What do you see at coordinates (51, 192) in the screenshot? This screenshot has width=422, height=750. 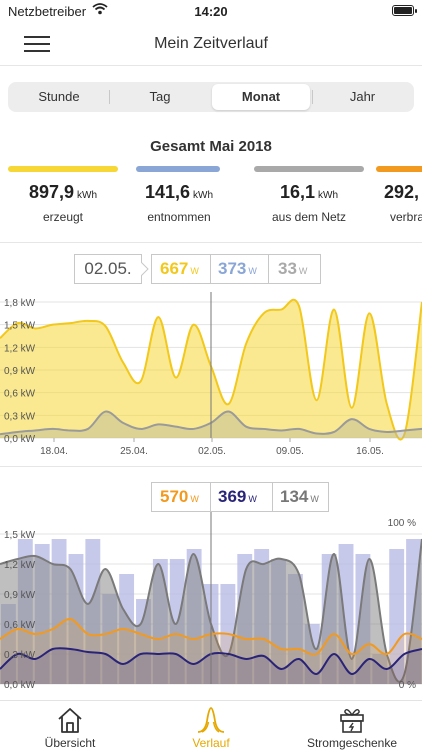 I see `metric-value: 897,9` at bounding box center [51, 192].